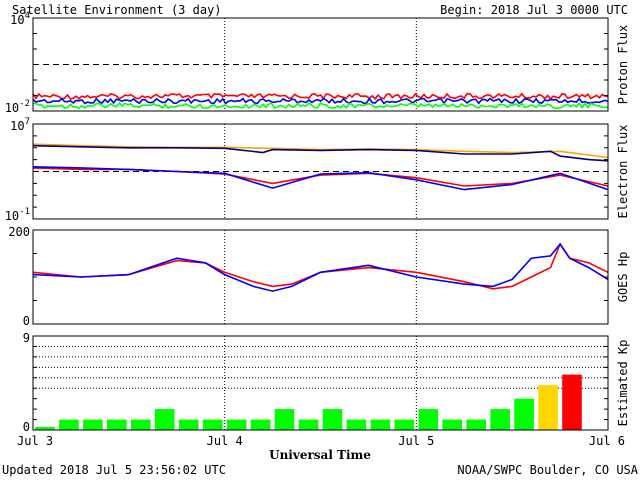 This screenshot has width=640, height=485. What do you see at coordinates (27, 122) in the screenshot?
I see `y-tick-label-exponent: 7` at bounding box center [27, 122].